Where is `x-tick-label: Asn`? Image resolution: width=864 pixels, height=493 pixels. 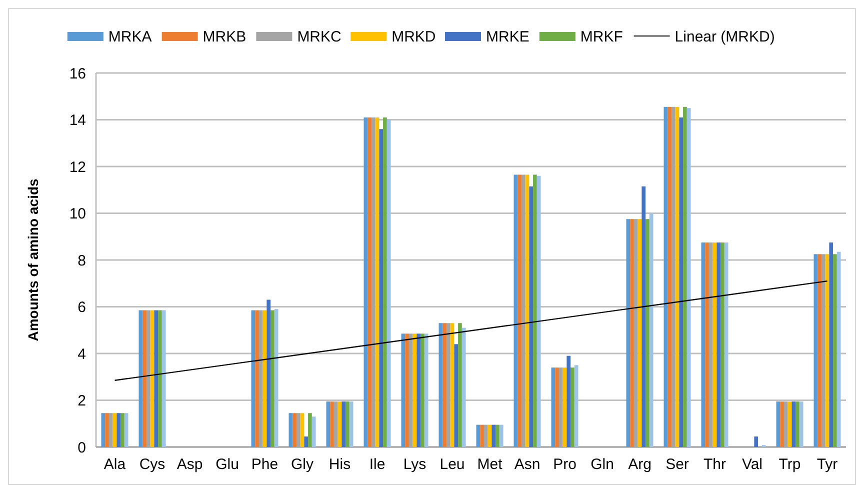
x-tick-label: Asn is located at coordinates (527, 464).